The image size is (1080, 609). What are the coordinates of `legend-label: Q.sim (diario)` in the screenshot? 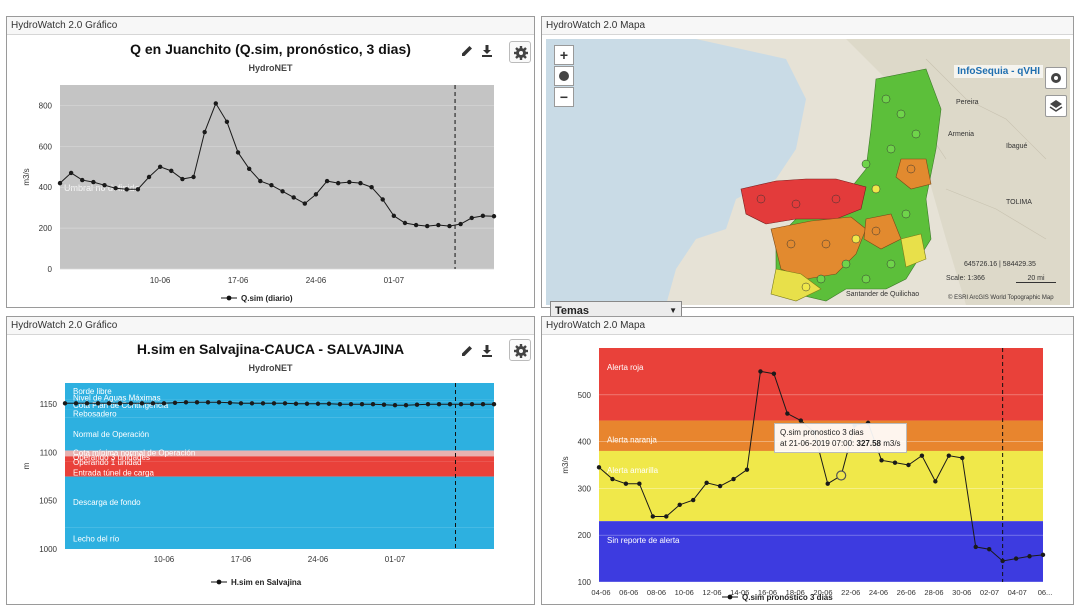 It's located at (267, 298).